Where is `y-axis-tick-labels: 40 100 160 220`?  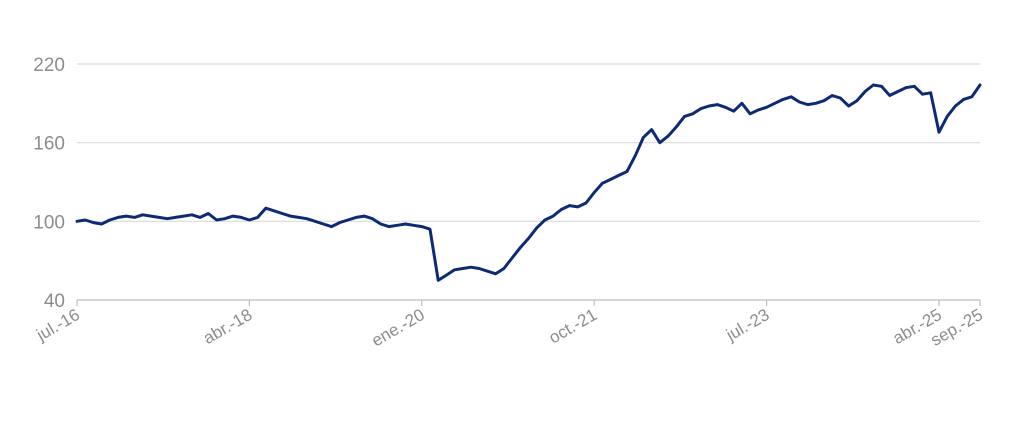
y-axis-tick-labels: 40 100 160 220 is located at coordinates (49, 183).